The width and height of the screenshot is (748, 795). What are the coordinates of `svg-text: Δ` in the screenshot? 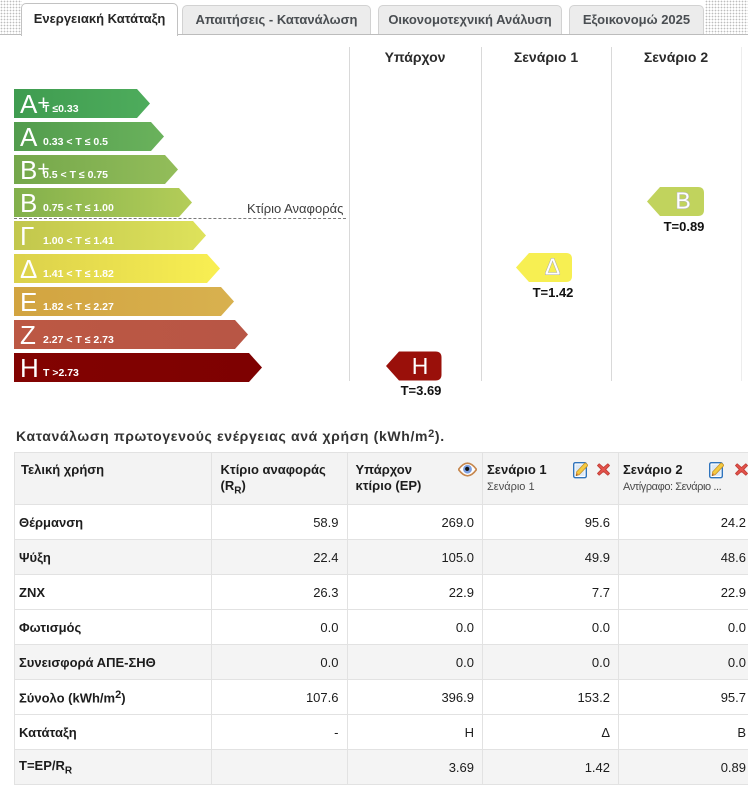 It's located at (552, 267).